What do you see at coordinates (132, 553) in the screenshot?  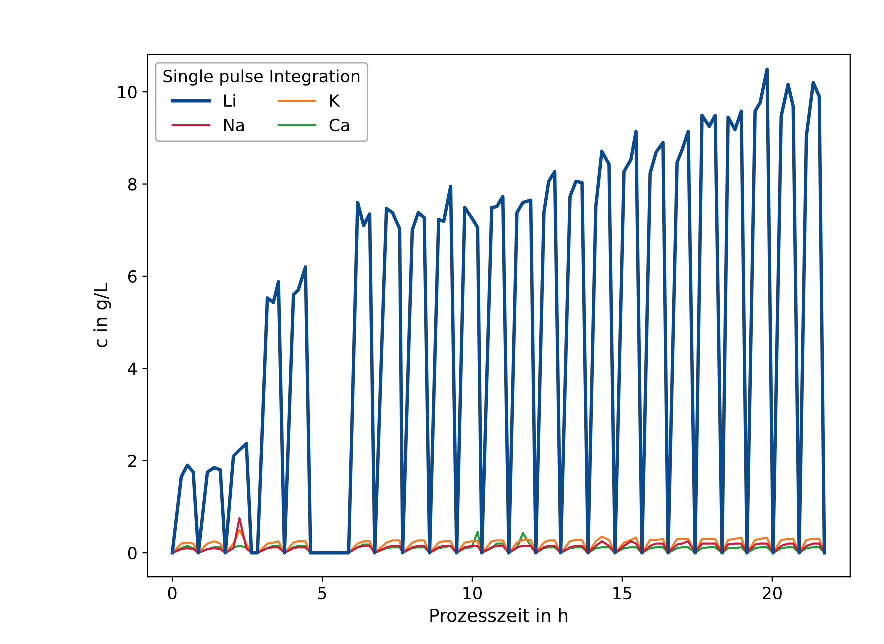 I see `y-tick-label: 0` at bounding box center [132, 553].